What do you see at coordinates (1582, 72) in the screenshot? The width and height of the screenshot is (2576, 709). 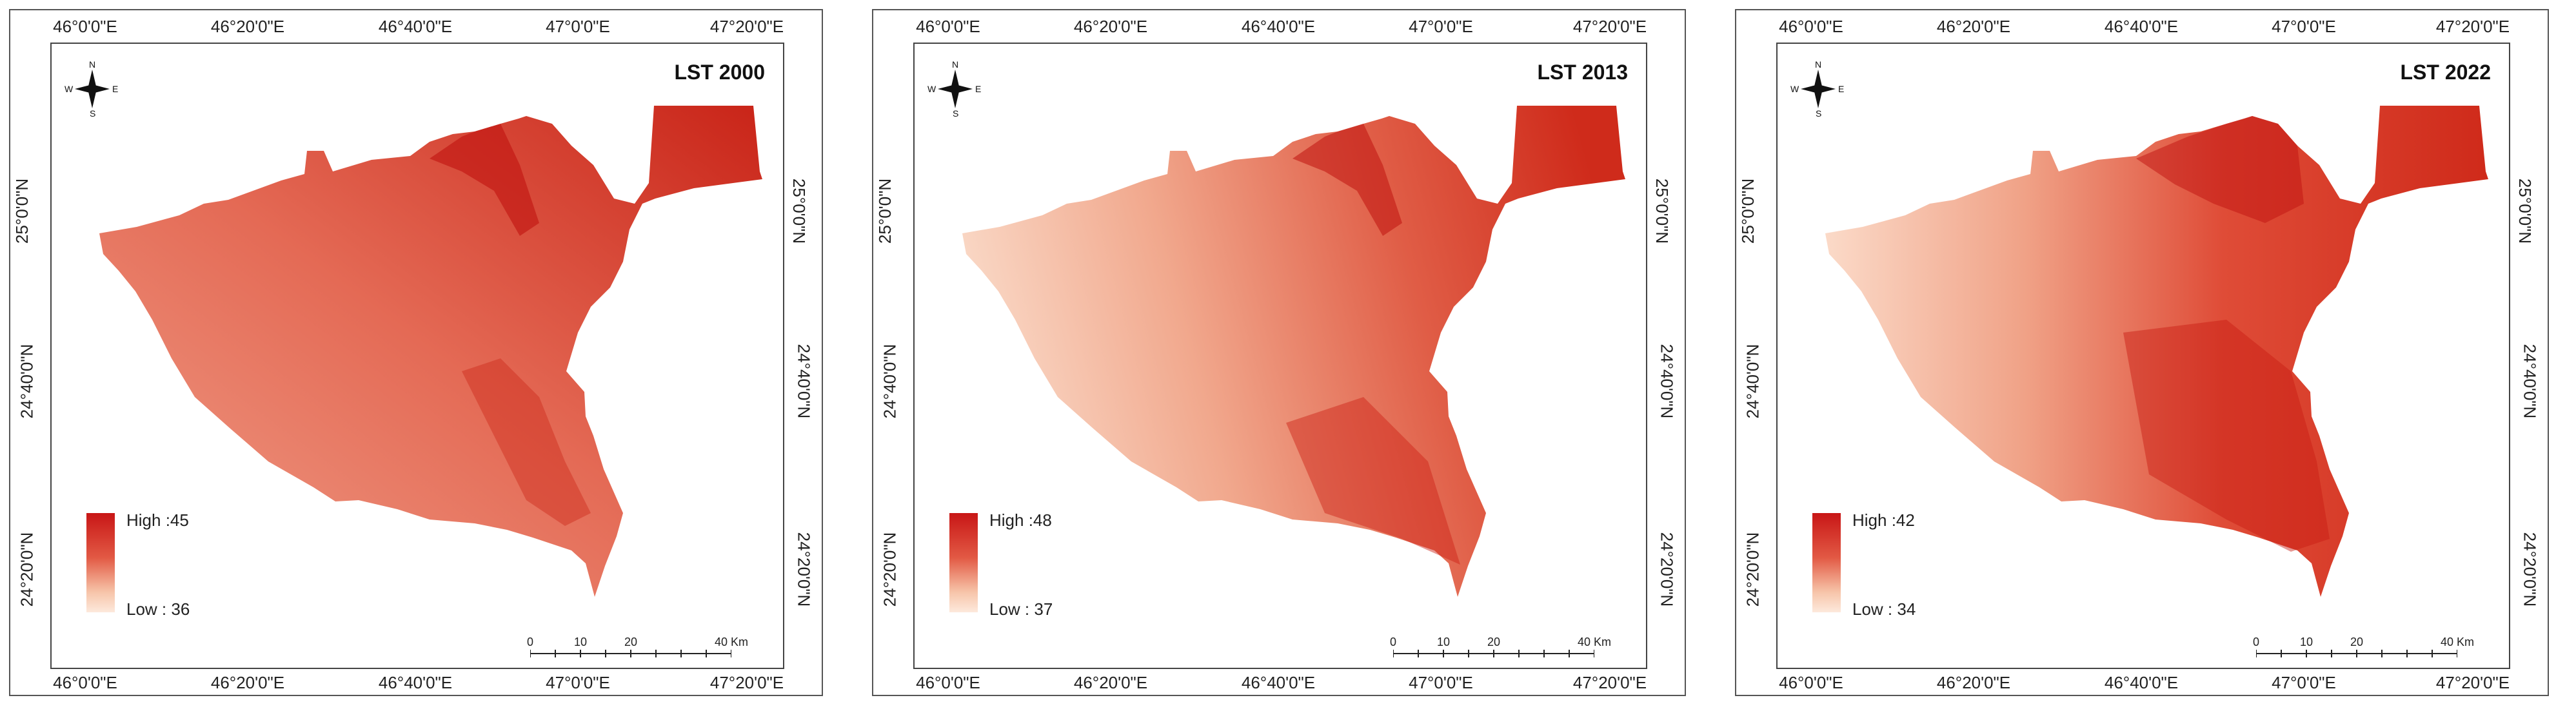 I see `map-title: LST 2013` at bounding box center [1582, 72].